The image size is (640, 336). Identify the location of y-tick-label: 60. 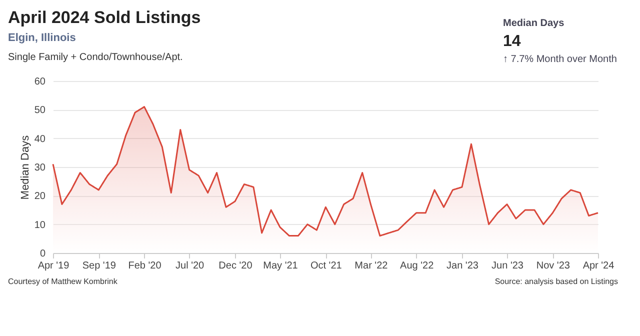
(40, 82).